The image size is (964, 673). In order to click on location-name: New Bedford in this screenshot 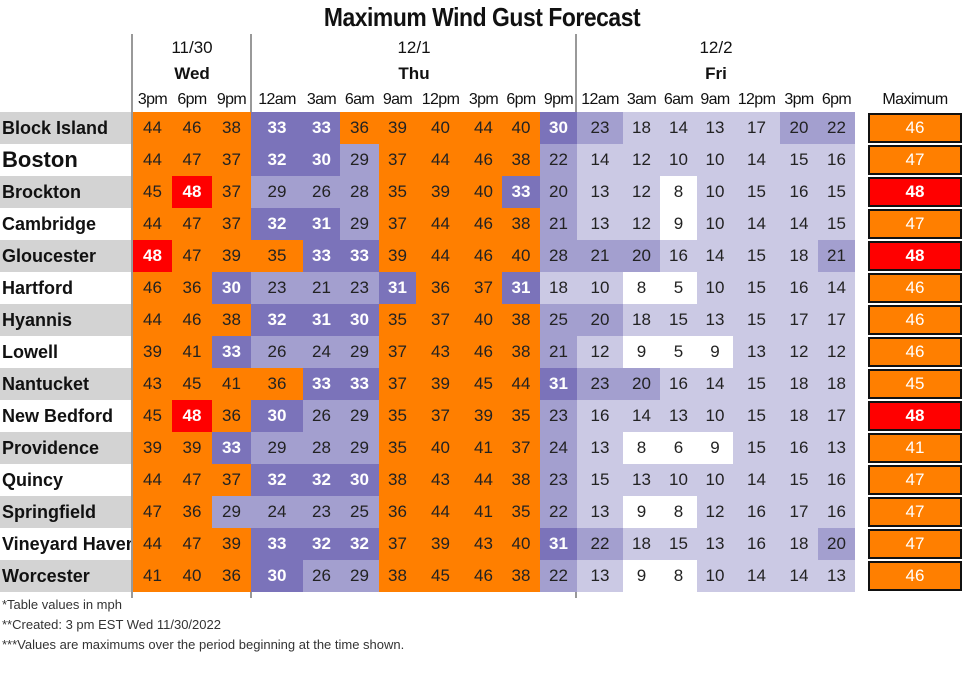, I will do `click(65, 416)`.